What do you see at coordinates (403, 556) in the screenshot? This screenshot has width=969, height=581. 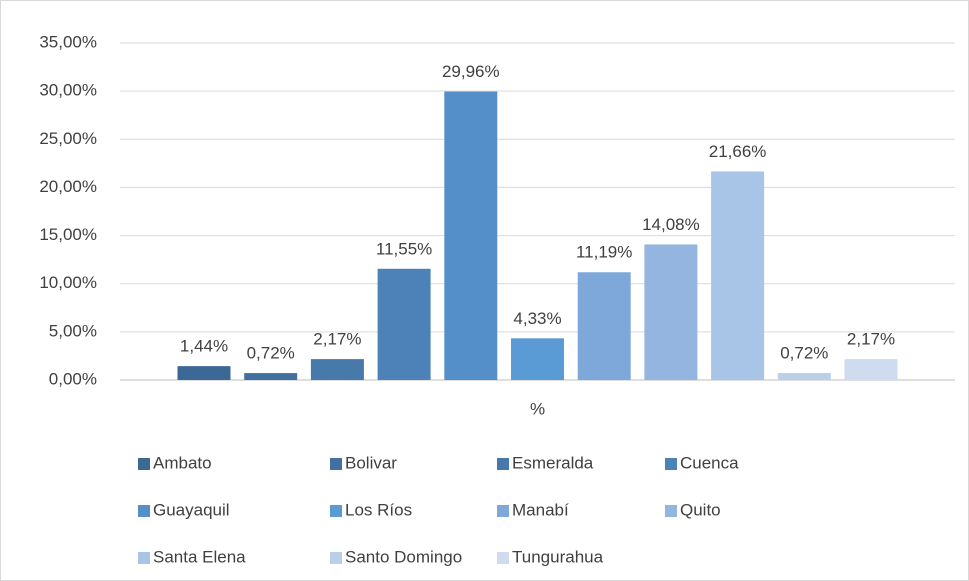 I see `legend-label: Santo Domingo` at bounding box center [403, 556].